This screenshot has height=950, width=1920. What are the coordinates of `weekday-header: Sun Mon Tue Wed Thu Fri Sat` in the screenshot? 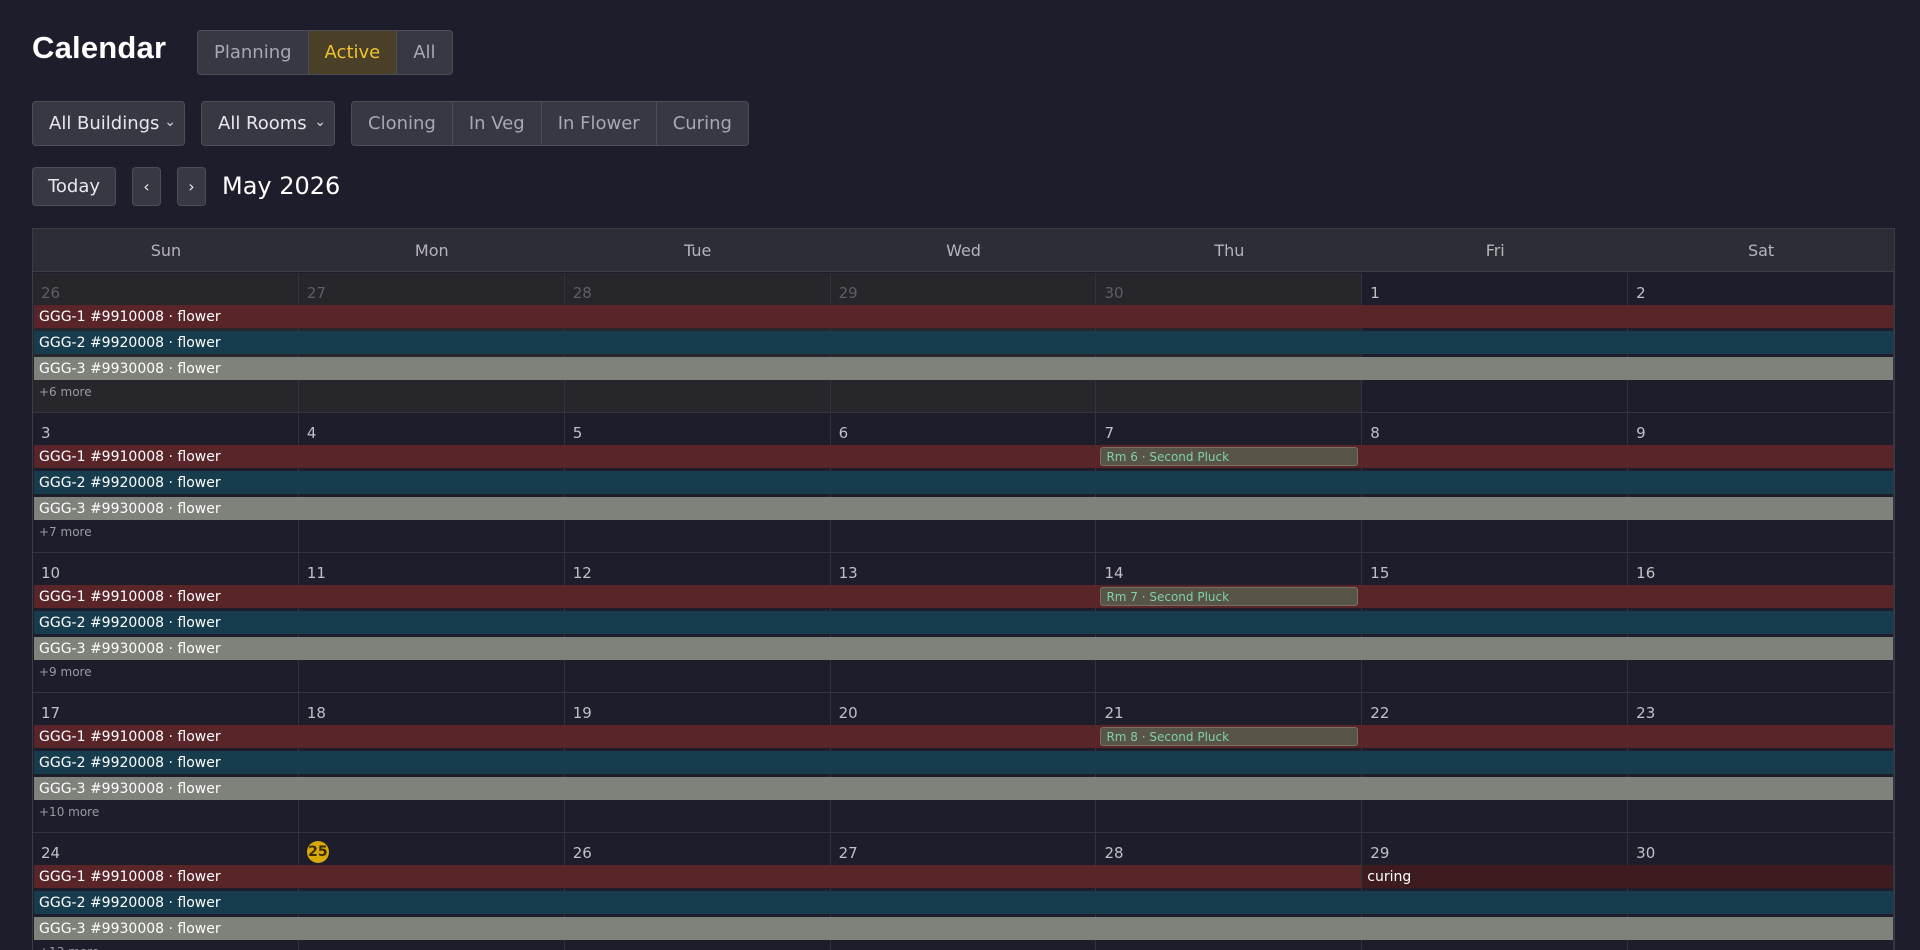 It's located at (963, 250).